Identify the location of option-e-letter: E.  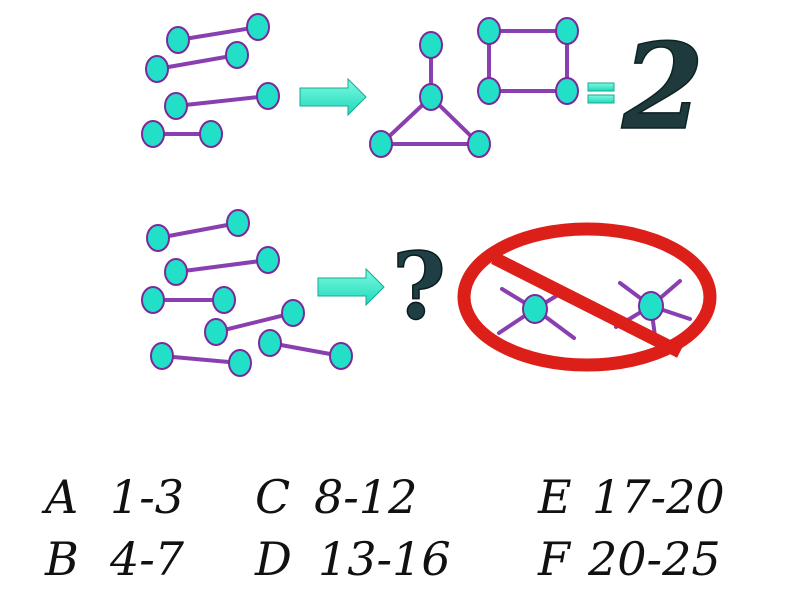
(554, 497).